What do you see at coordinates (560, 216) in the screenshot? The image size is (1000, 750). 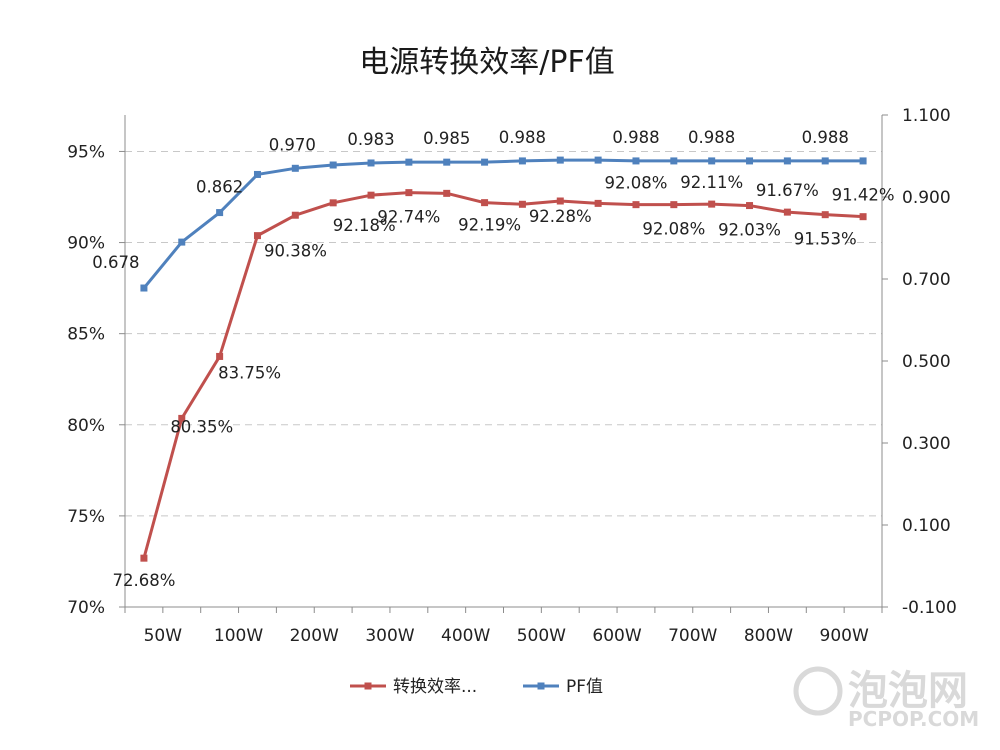 I see `data-label-efficiency: 92.28%` at bounding box center [560, 216].